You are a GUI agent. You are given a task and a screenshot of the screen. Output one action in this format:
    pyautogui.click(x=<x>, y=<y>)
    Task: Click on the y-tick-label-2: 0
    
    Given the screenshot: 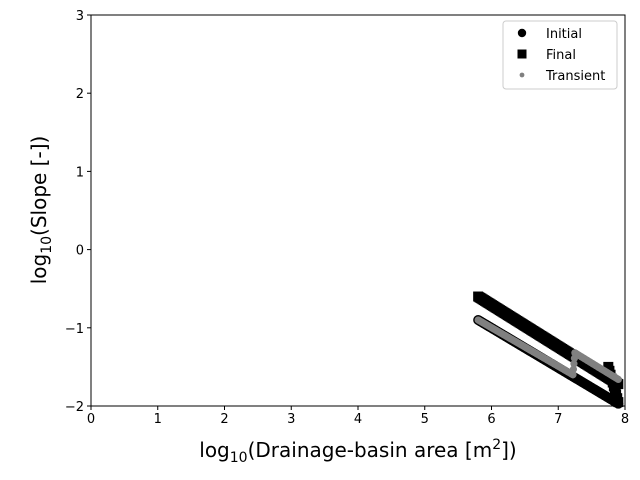 What is the action you would take?
    pyautogui.click(x=80, y=251)
    